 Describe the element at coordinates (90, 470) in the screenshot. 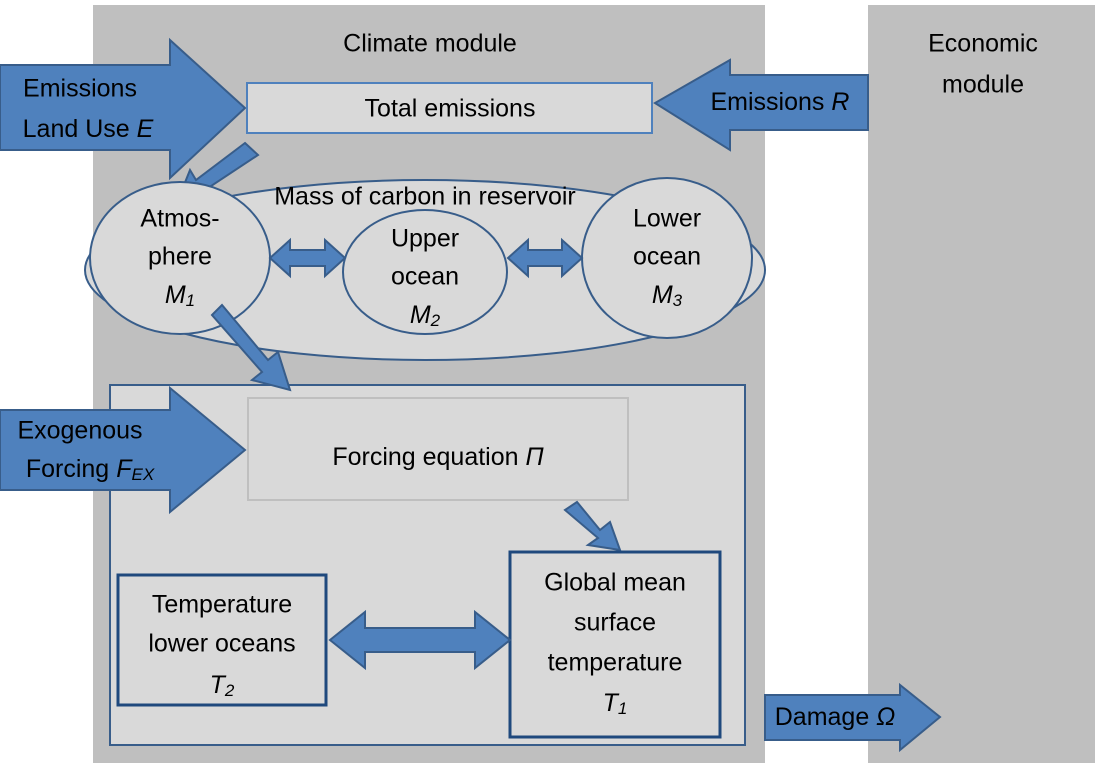

I see `exogenous-label: Forcing FEX` at that location.